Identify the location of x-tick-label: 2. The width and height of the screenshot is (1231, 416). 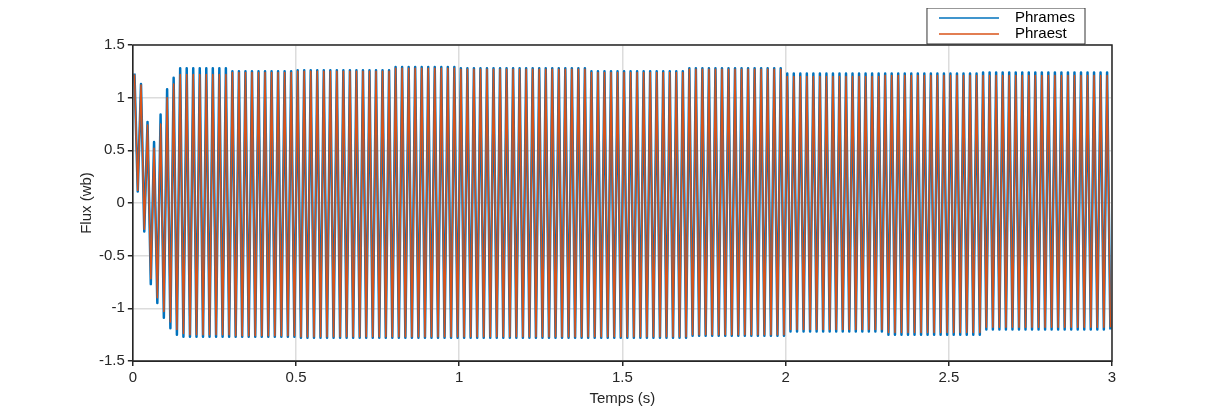
(785, 377).